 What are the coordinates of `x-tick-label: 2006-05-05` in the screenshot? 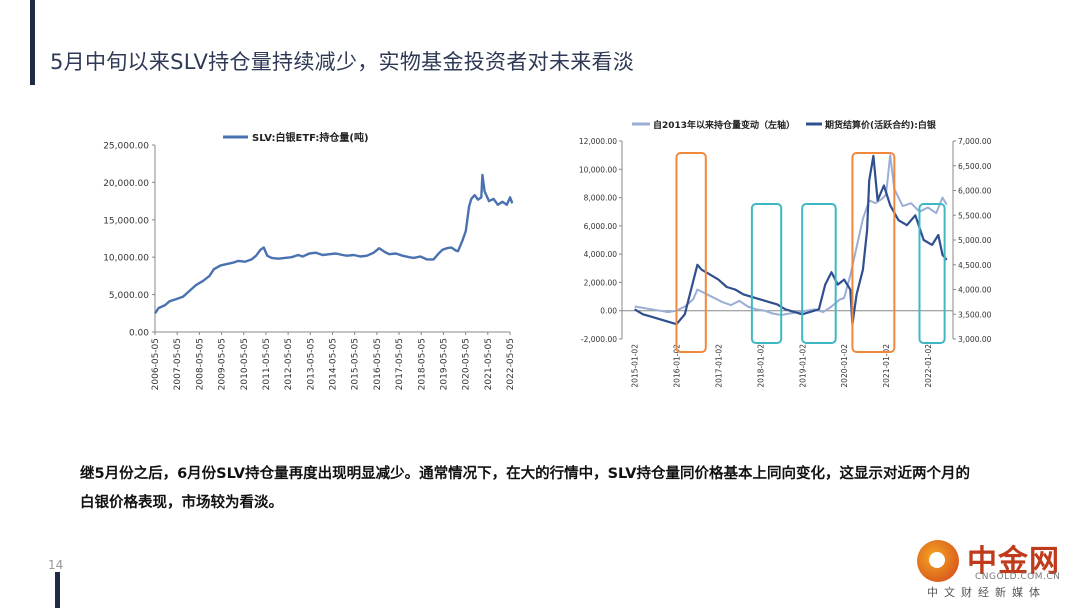 It's located at (156, 364).